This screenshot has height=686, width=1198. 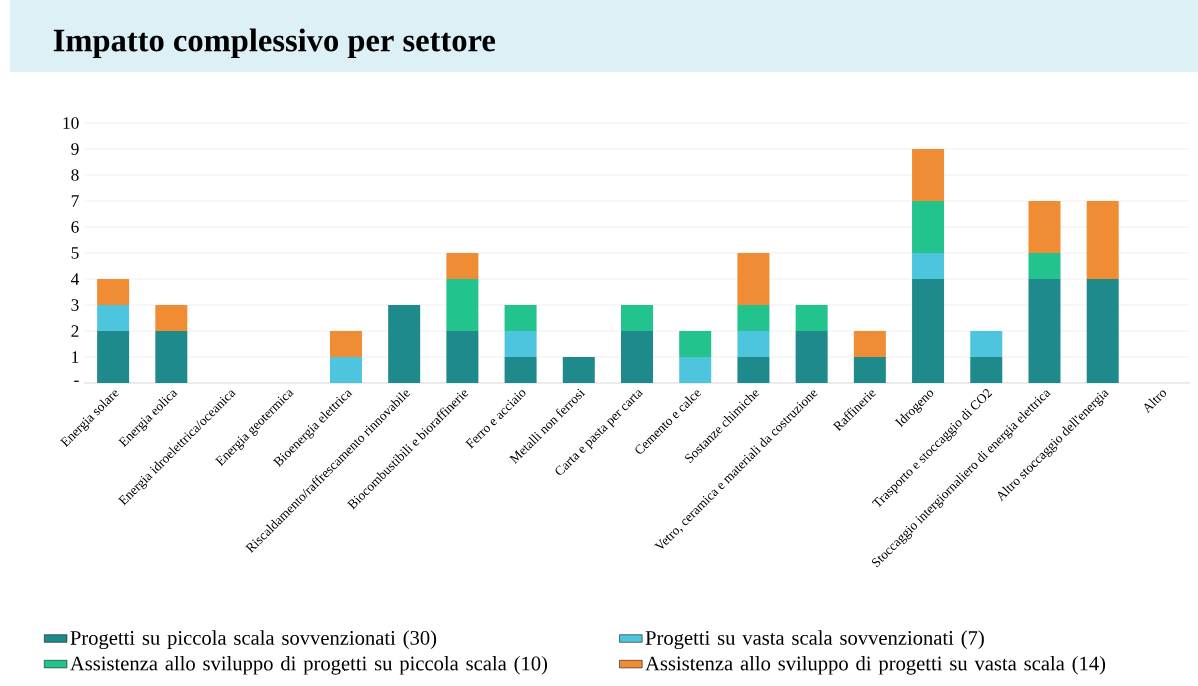 What do you see at coordinates (274, 43) in the screenshot?
I see `chart-title: Impatto complessivo per settore` at bounding box center [274, 43].